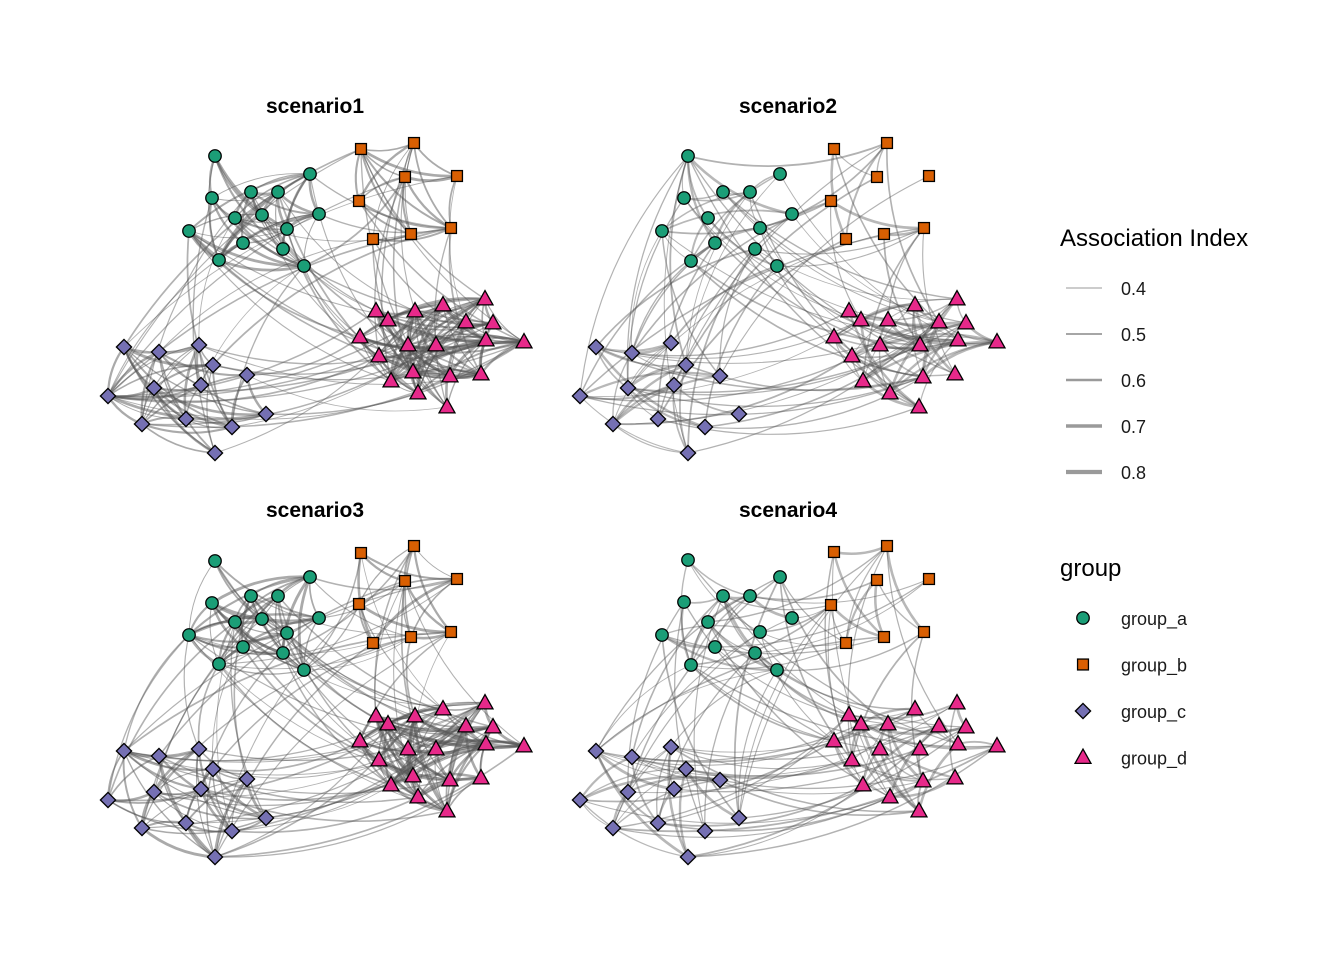 This screenshot has height=960, width=1344. I want to click on legend-weight-item: 0.4, so click(1106, 289).